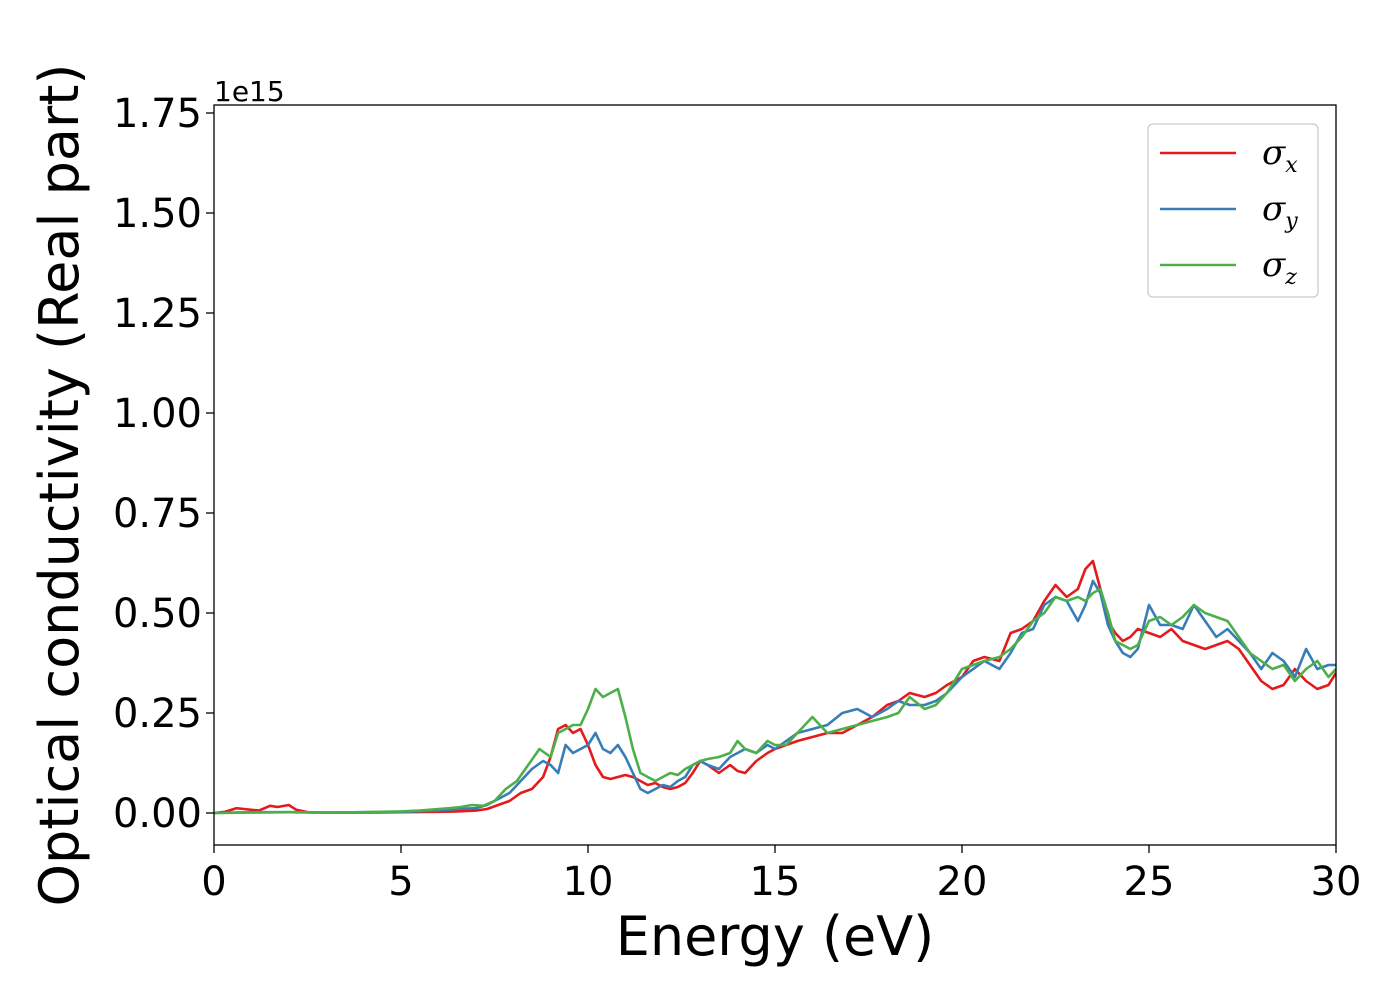  What do you see at coordinates (157, 714) in the screenshot?
I see `y-tick-label: 0.25` at bounding box center [157, 714].